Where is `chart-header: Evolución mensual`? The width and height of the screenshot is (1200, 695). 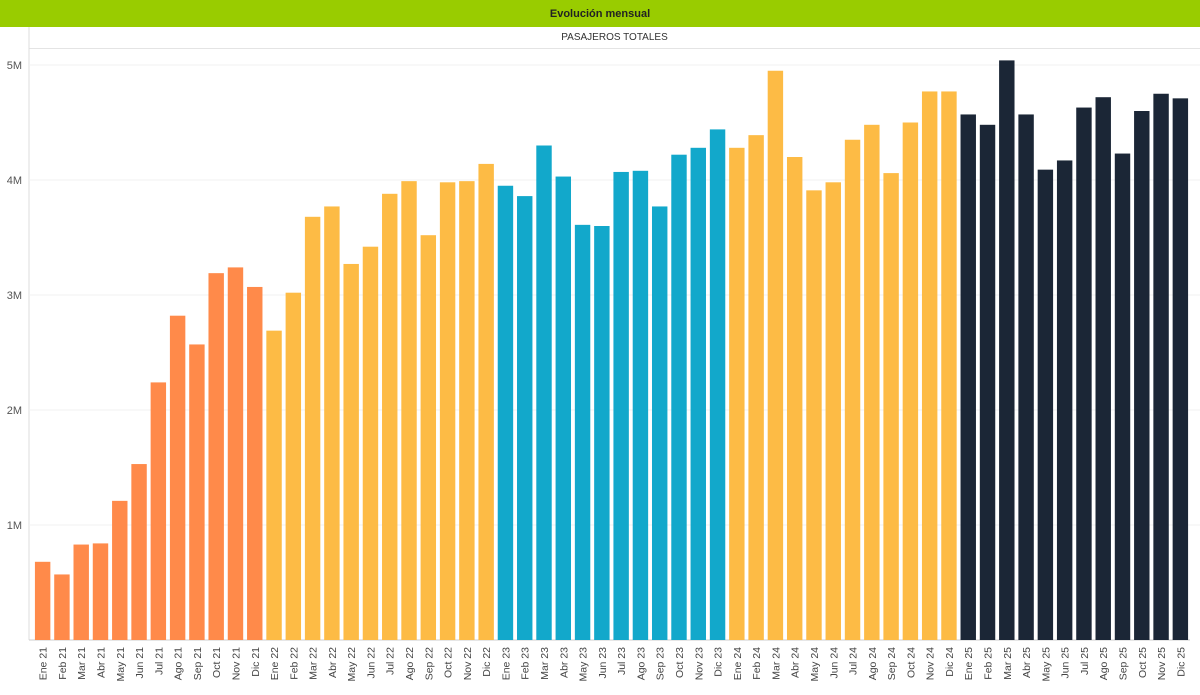
chart-header: Evolución mensual is located at coordinates (600, 13).